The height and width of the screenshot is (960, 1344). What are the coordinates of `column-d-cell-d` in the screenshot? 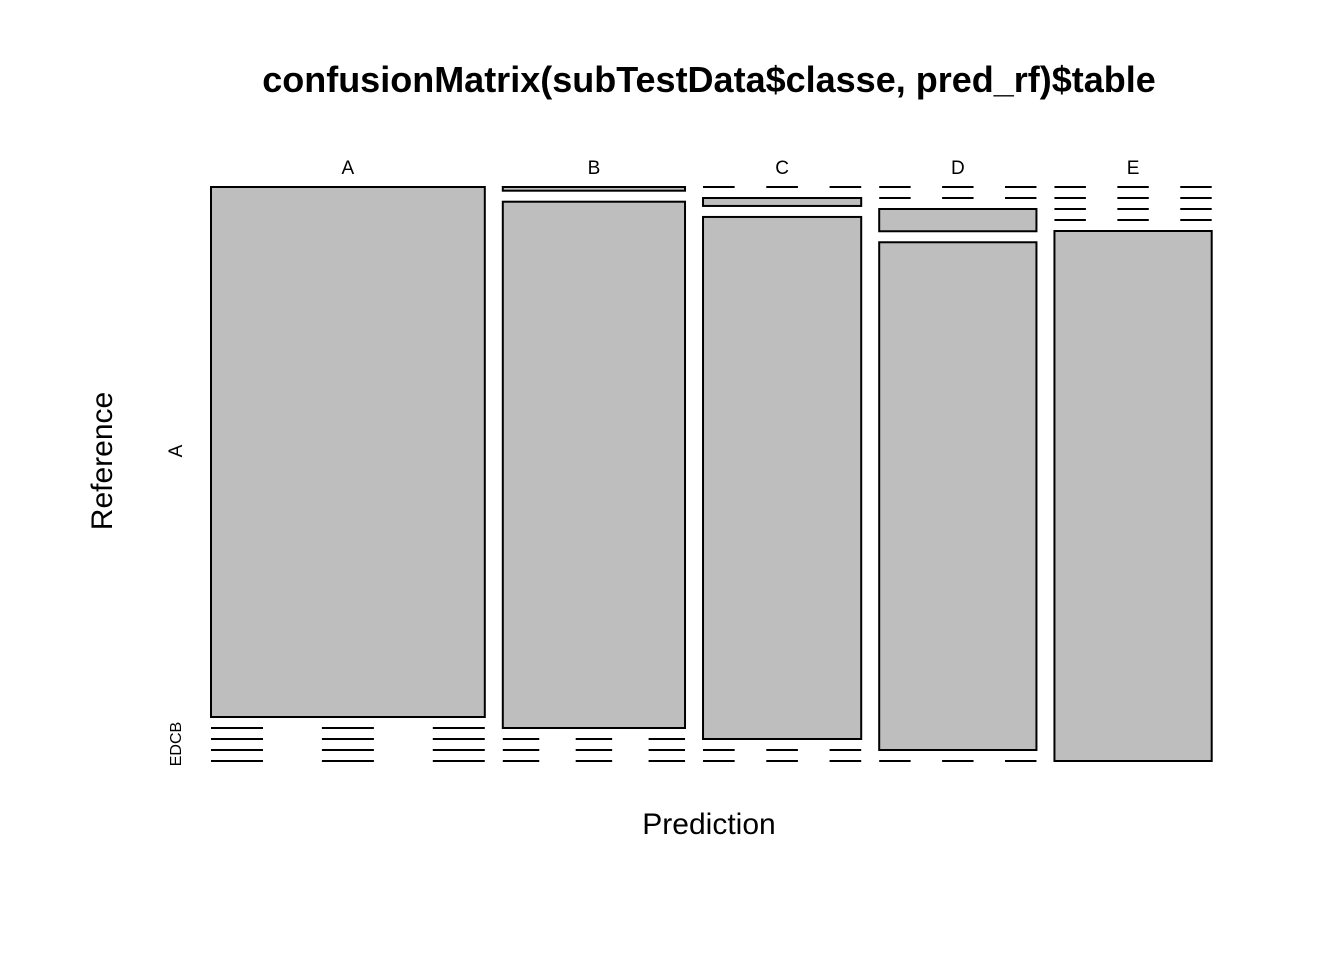 It's located at (958, 496).